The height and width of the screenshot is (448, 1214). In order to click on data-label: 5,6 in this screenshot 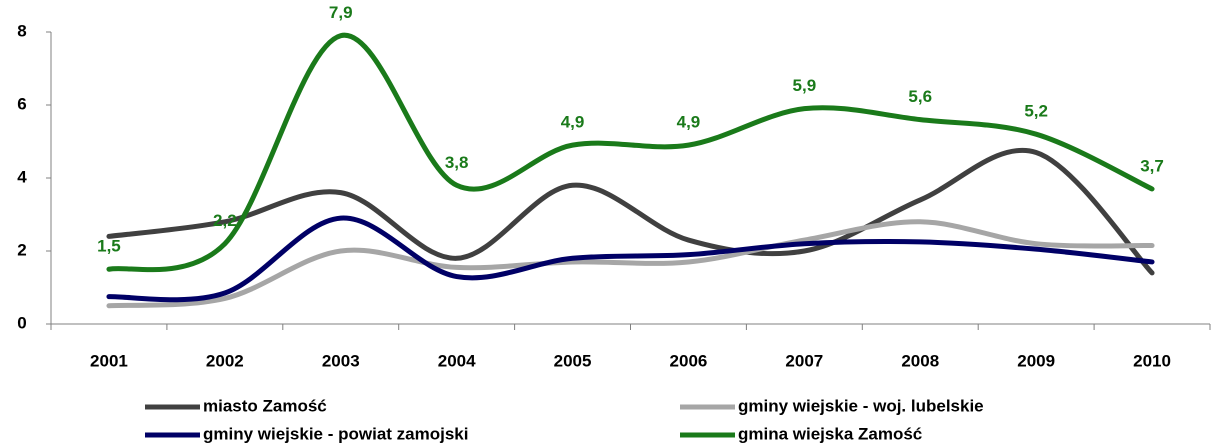, I will do `click(920, 96)`.